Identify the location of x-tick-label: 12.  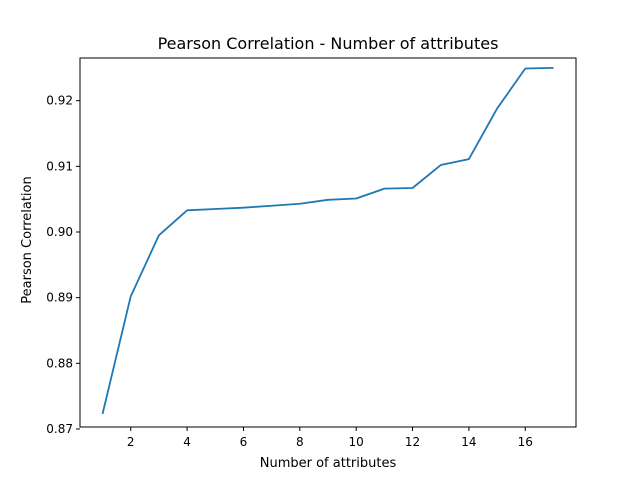
(412, 442).